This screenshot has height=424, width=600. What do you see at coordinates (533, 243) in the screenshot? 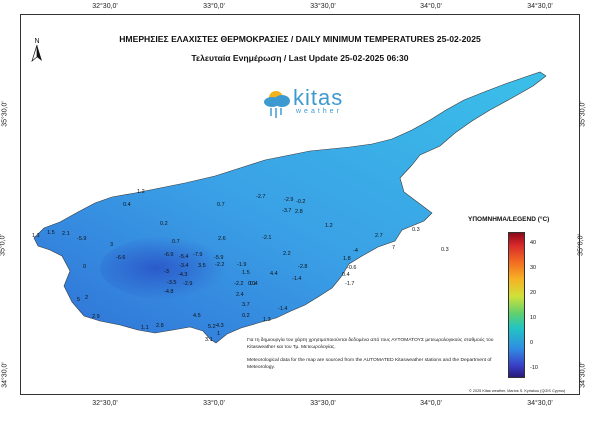
I see `colorbar-tick: 40` at bounding box center [533, 243].